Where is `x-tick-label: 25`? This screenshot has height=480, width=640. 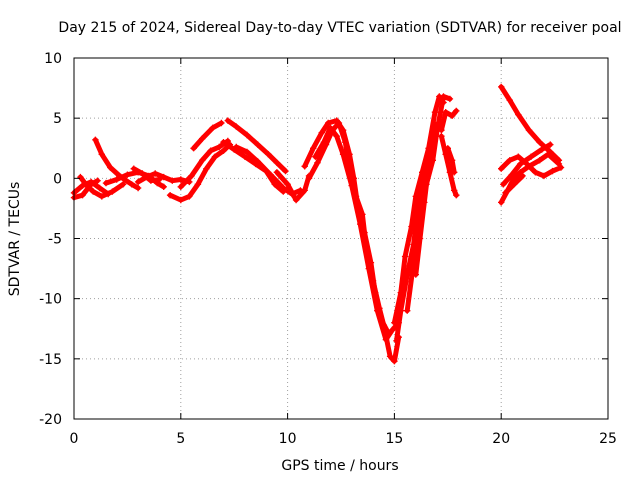 x-tick-label: 25 is located at coordinates (608, 439).